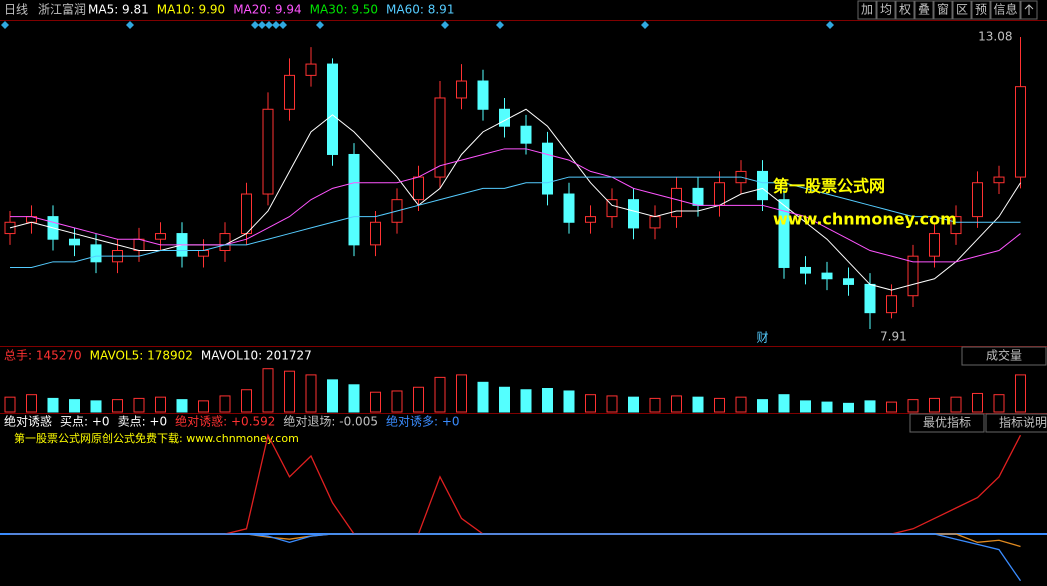  I want to click on panel-button-label: 指标说明, so click(1023, 422).